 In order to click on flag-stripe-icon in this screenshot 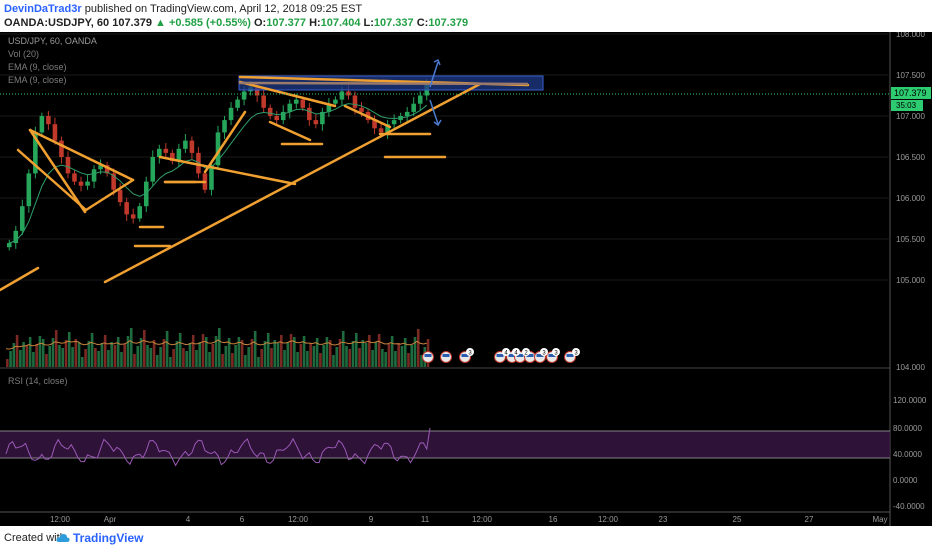, I will do `click(570, 355)`.